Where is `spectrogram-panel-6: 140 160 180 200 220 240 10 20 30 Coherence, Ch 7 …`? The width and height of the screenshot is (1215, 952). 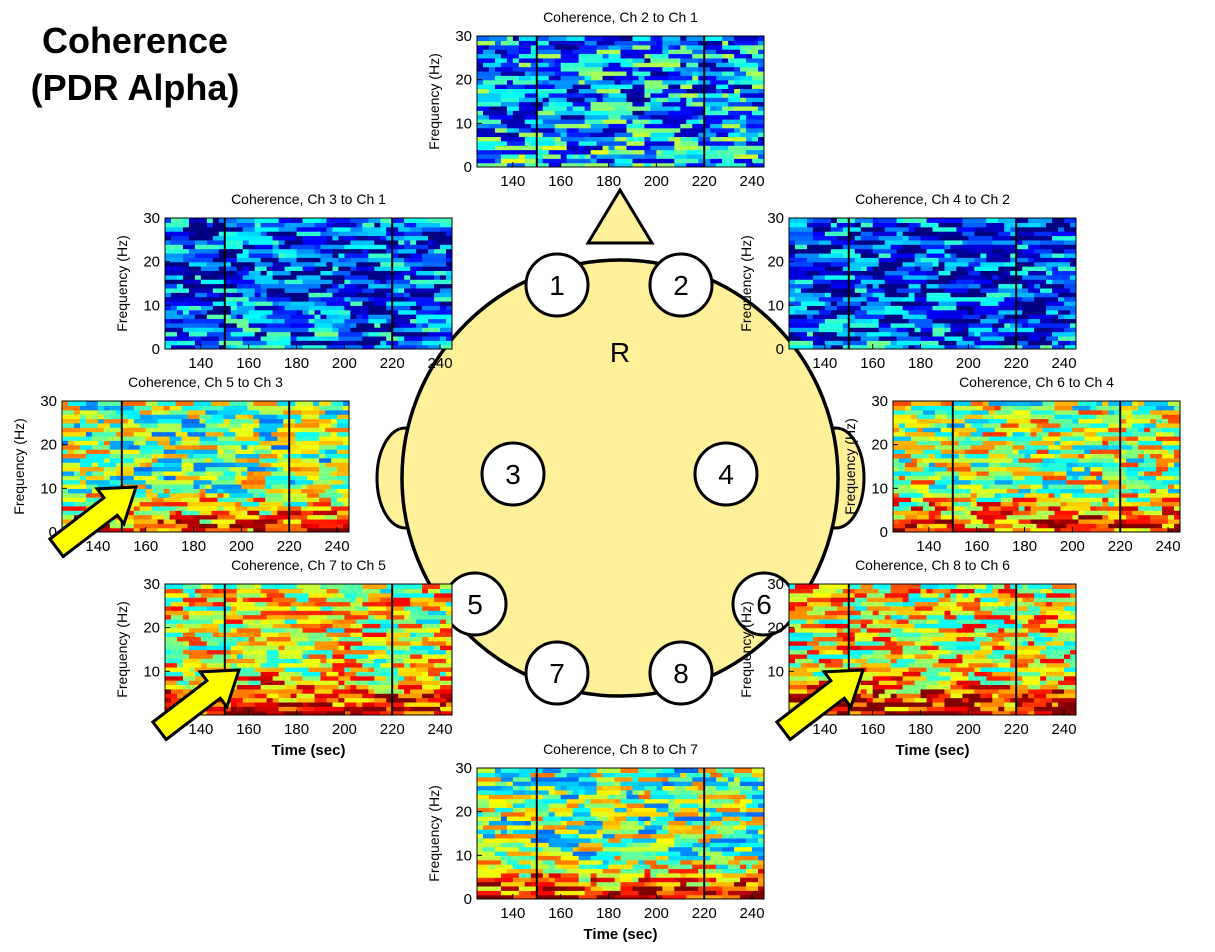
spectrogram-panel-6: 140 160 180 200 220 240 10 20 30 Coherence, Ch 7 … is located at coordinates (283, 658).